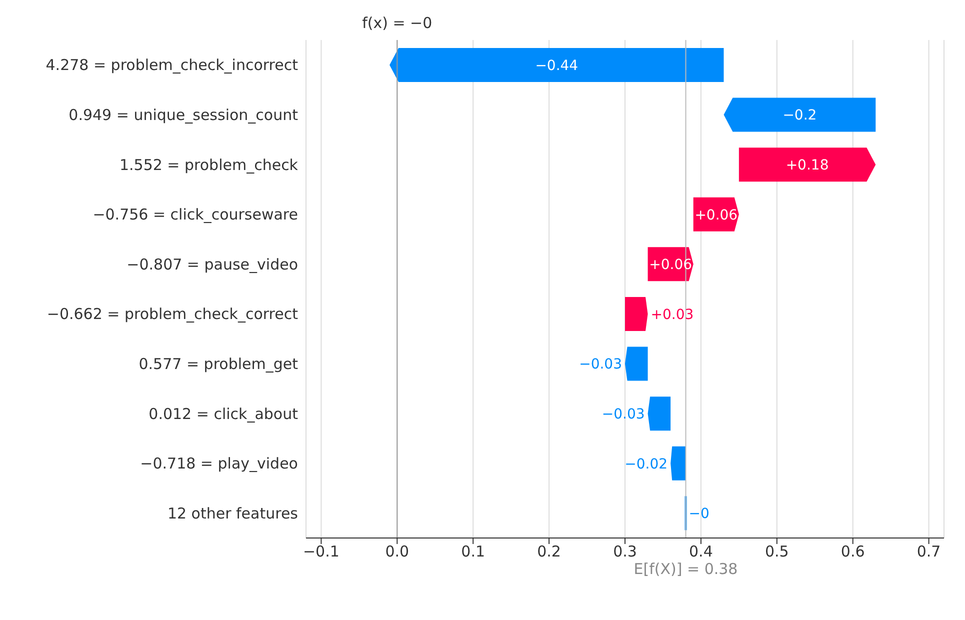 This screenshot has width=965, height=620. Describe the element at coordinates (195, 215) in the screenshot. I see `y-tick-label: −0.756 = click_courseware` at that location.